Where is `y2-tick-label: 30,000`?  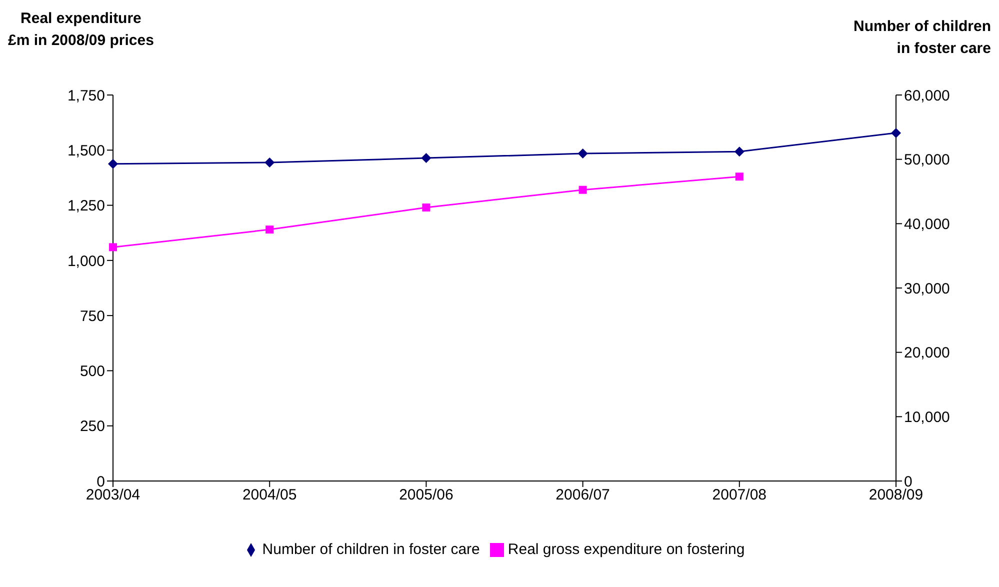
y2-tick-label: 30,000 is located at coordinates (927, 289).